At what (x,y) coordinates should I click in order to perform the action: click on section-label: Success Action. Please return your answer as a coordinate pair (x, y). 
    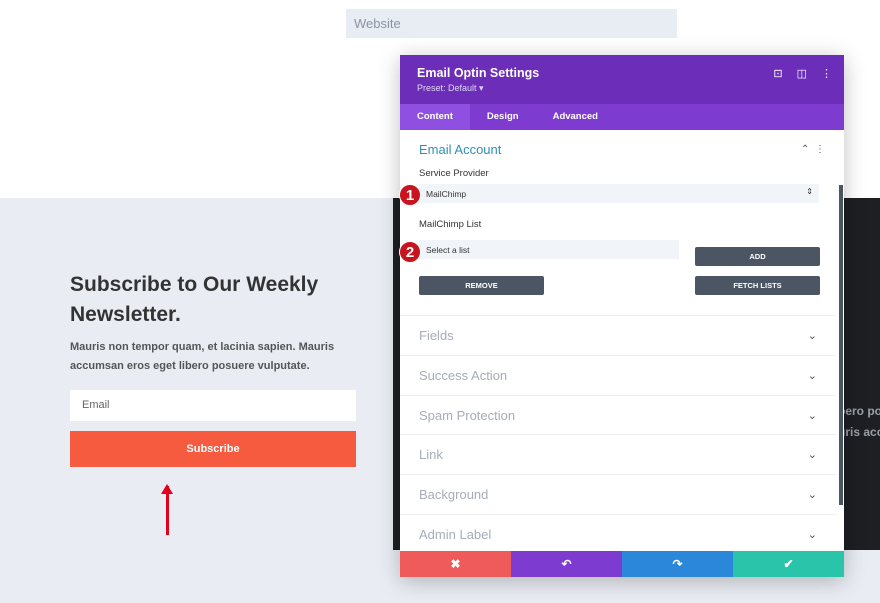
    Looking at the image, I should click on (463, 375).